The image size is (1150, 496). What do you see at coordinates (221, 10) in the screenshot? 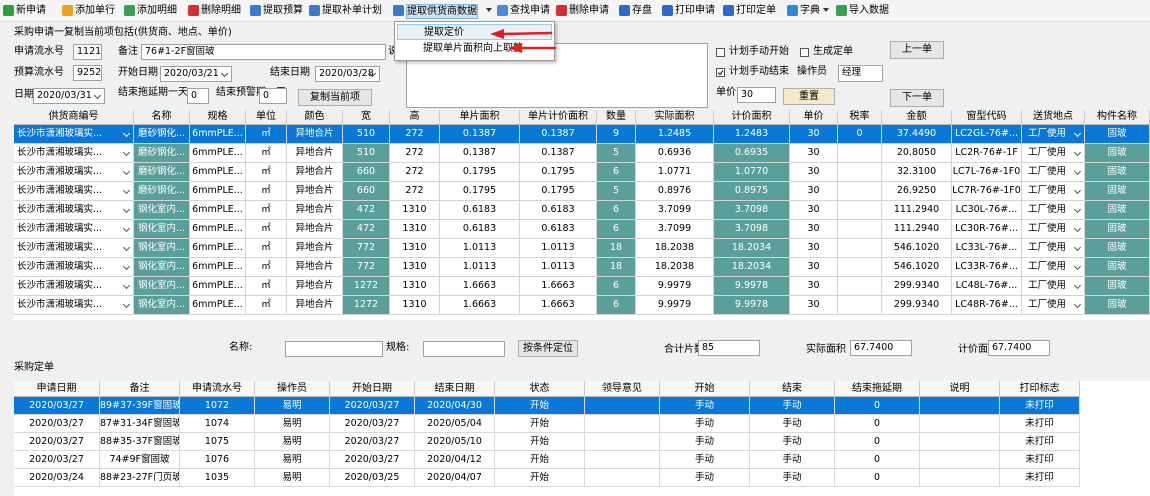
I see `toolbar-button: 删除明细` at bounding box center [221, 10].